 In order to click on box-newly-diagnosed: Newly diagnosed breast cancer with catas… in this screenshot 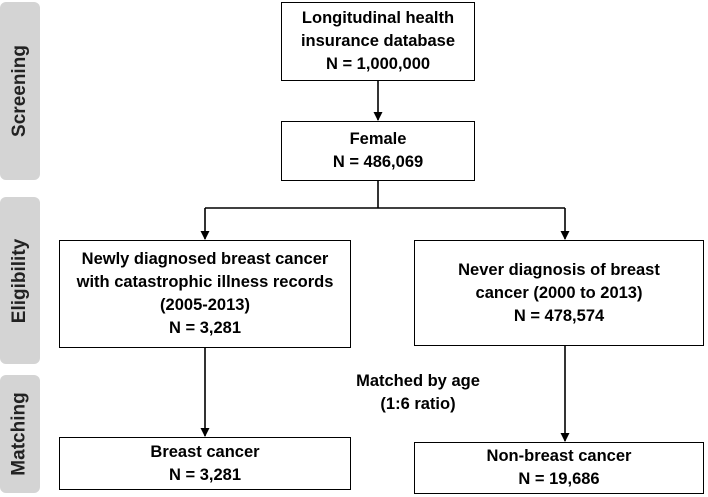, I will do `click(205, 294)`.